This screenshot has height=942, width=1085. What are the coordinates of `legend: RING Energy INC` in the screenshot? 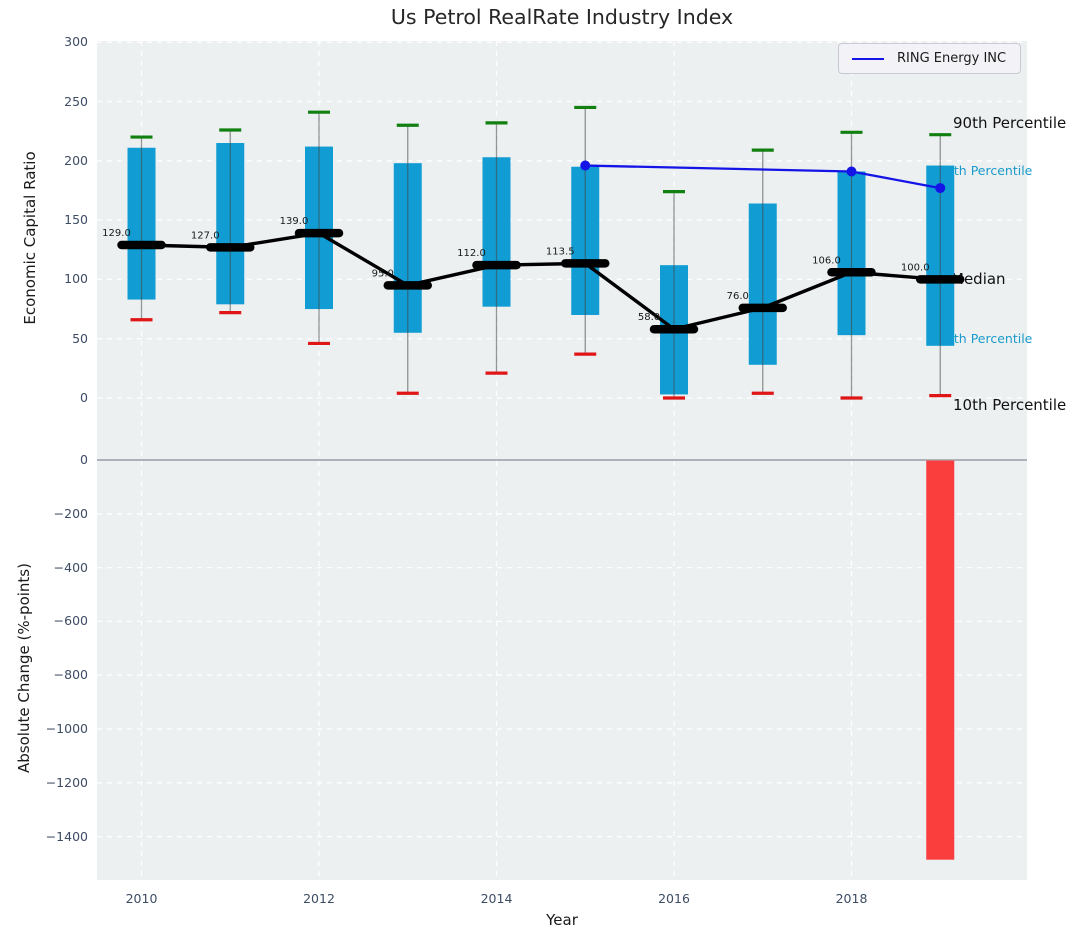 It's located at (929, 58).